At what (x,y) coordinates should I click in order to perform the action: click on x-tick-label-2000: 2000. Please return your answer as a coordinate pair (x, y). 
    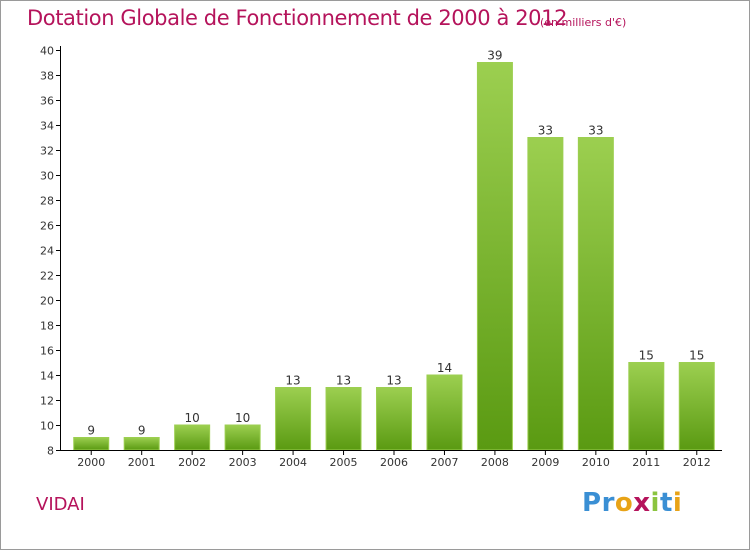
    Looking at the image, I should click on (91, 462).